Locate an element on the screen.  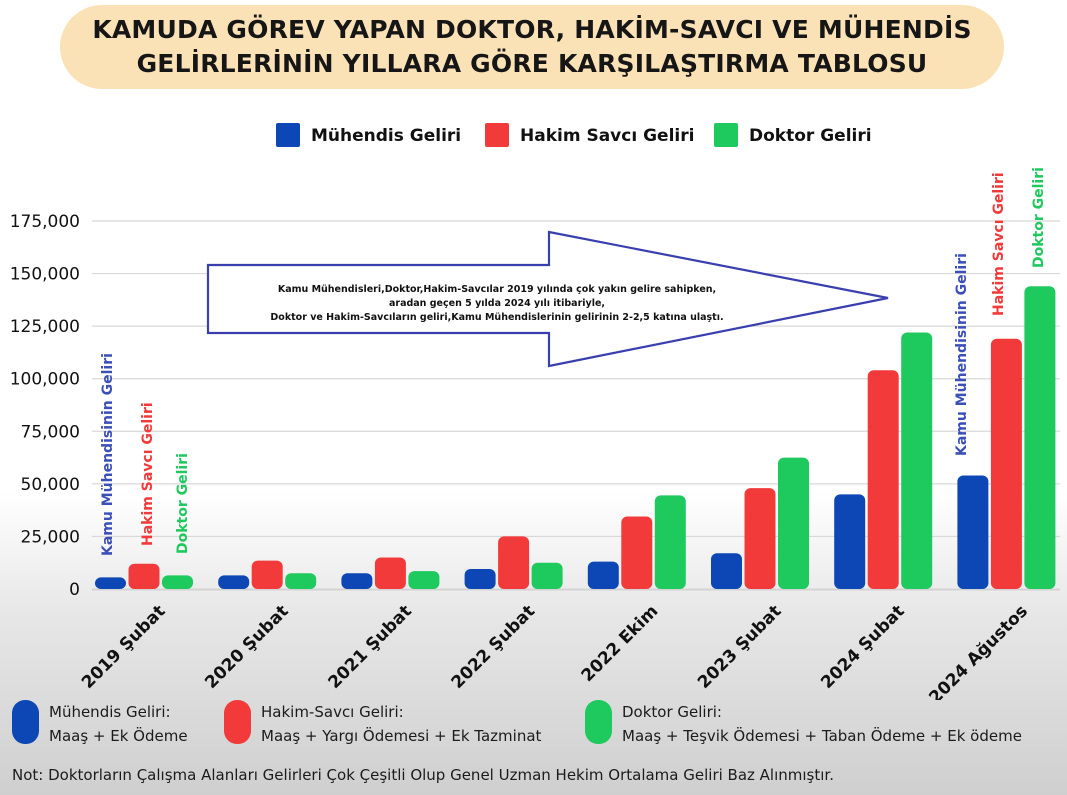
legend-label: Mühendis Geliri is located at coordinates (386, 136).